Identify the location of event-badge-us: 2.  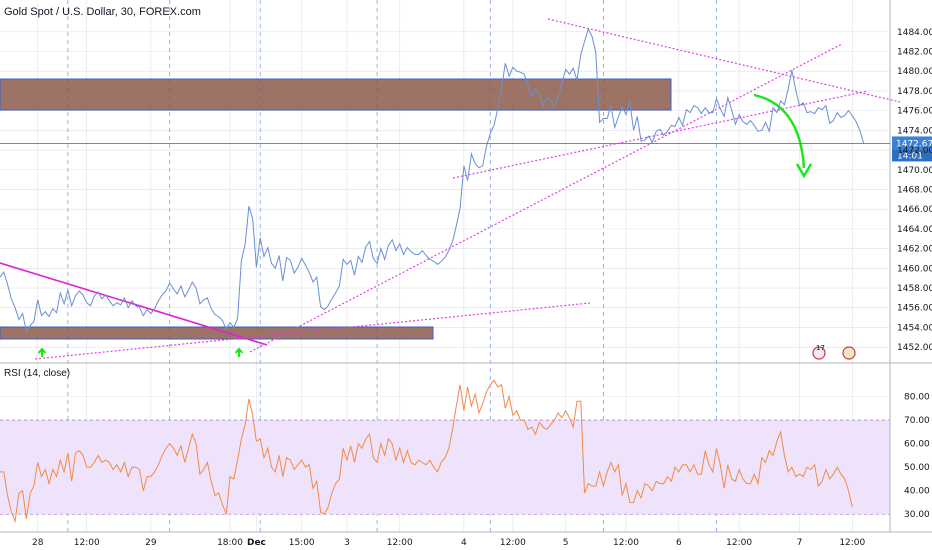
(849, 353).